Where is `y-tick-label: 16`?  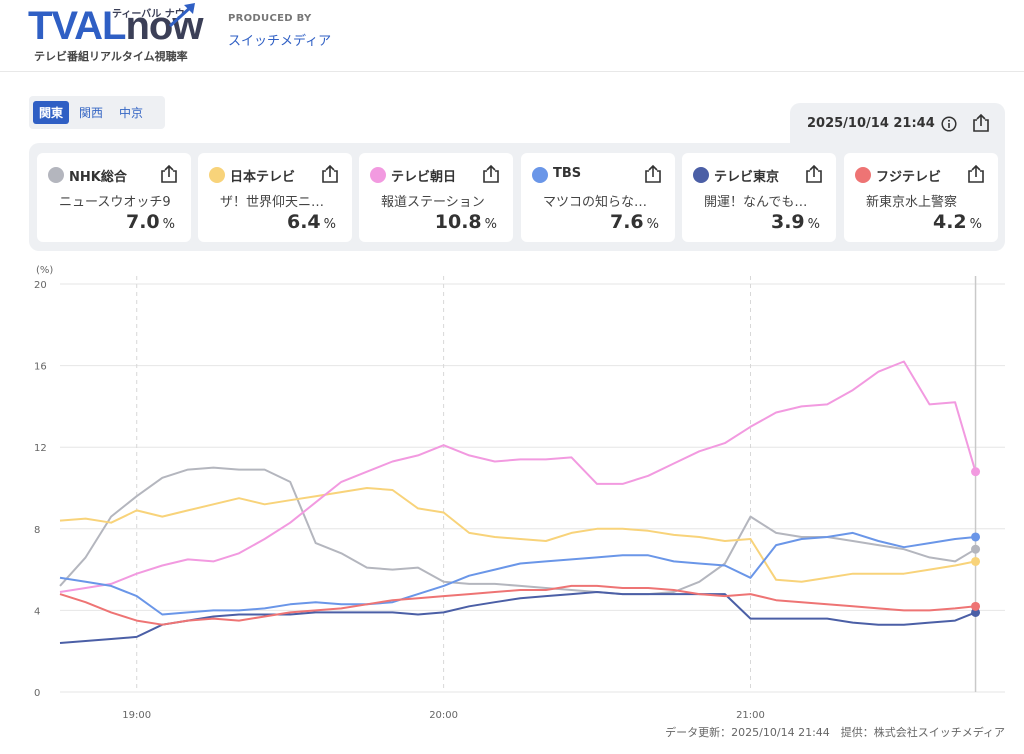 y-tick-label: 16 is located at coordinates (40, 367).